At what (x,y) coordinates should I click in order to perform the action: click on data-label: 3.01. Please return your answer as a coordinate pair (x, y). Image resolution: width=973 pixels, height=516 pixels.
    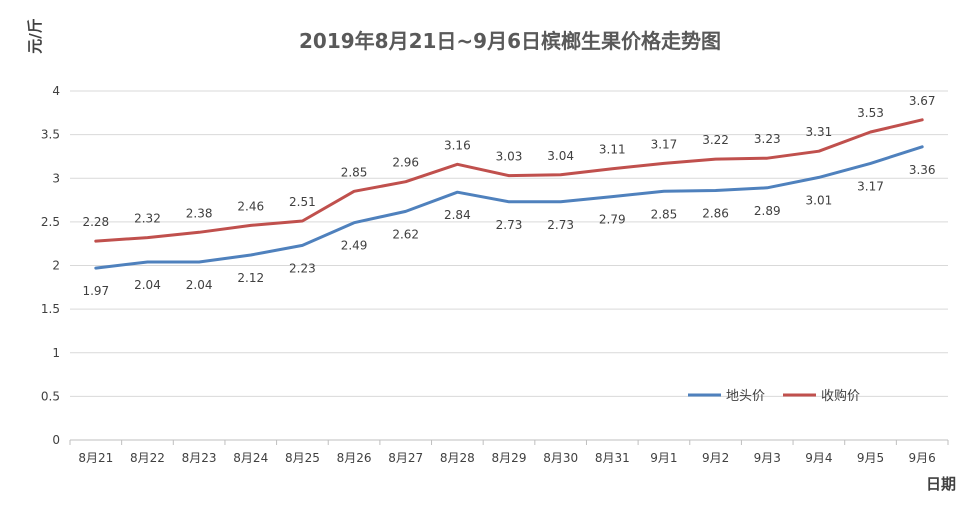
    Looking at the image, I should click on (819, 200).